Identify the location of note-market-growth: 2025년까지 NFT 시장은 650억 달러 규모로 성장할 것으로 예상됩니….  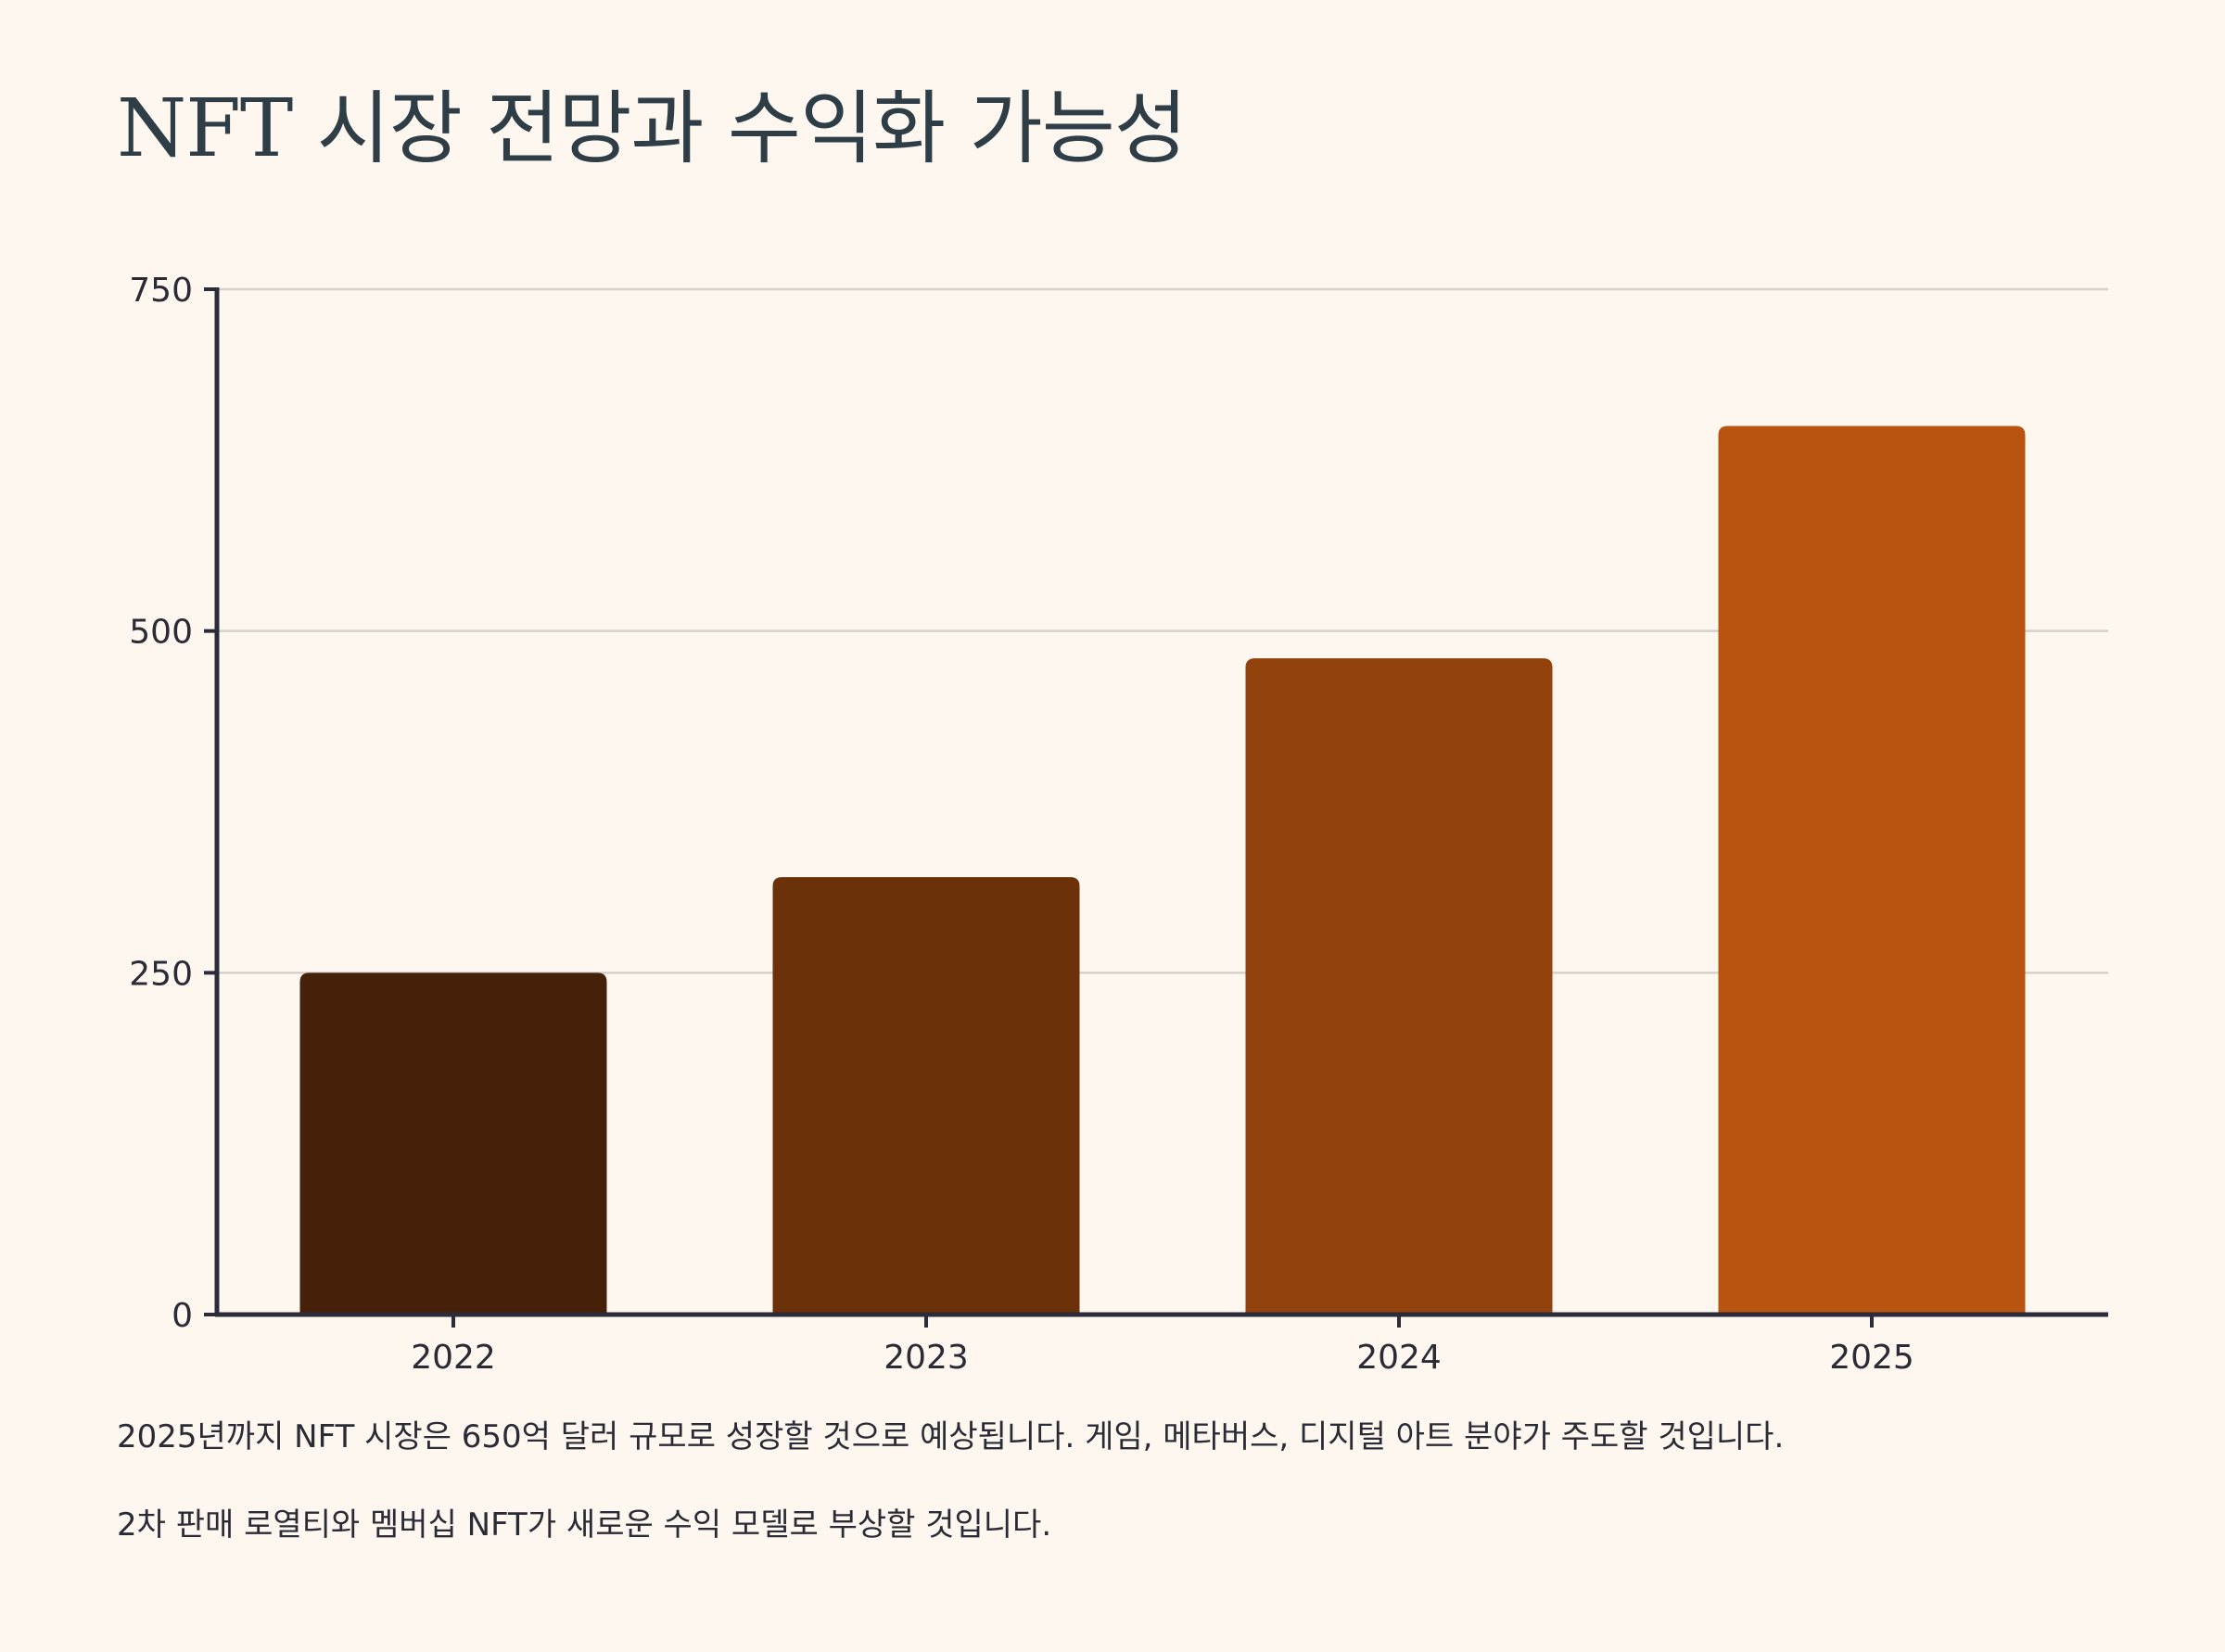
(951, 1436).